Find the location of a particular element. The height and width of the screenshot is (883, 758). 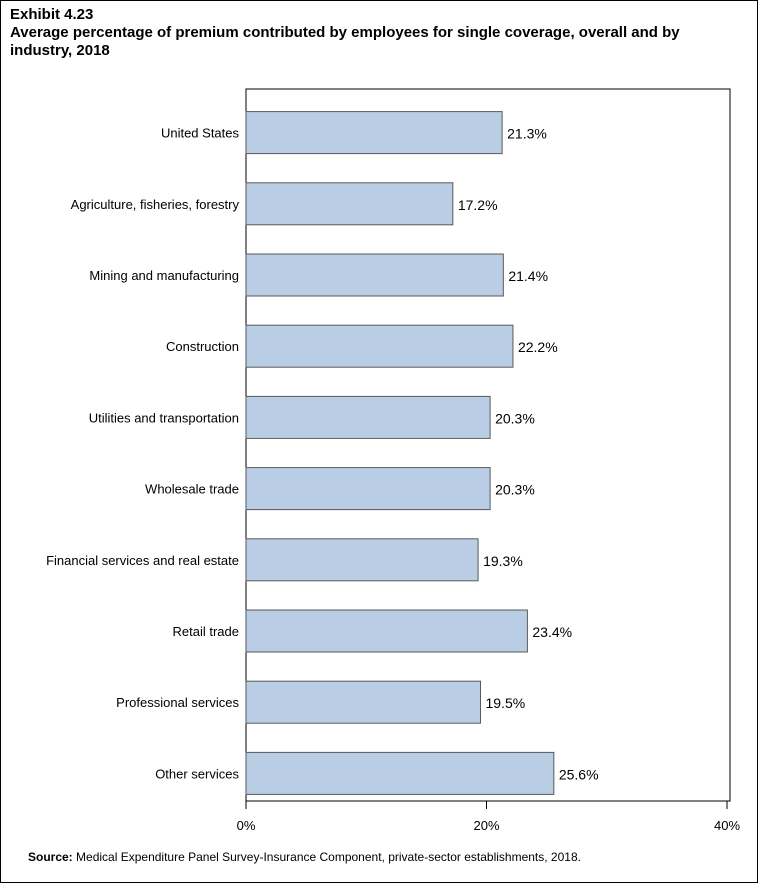

data-label: 25.6% is located at coordinates (579, 774).